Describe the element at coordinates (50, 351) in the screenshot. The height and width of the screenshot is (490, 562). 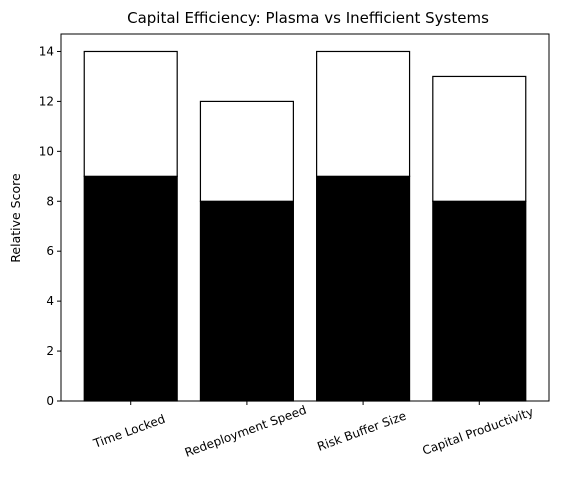
I see `y-tick-label: 2` at that location.